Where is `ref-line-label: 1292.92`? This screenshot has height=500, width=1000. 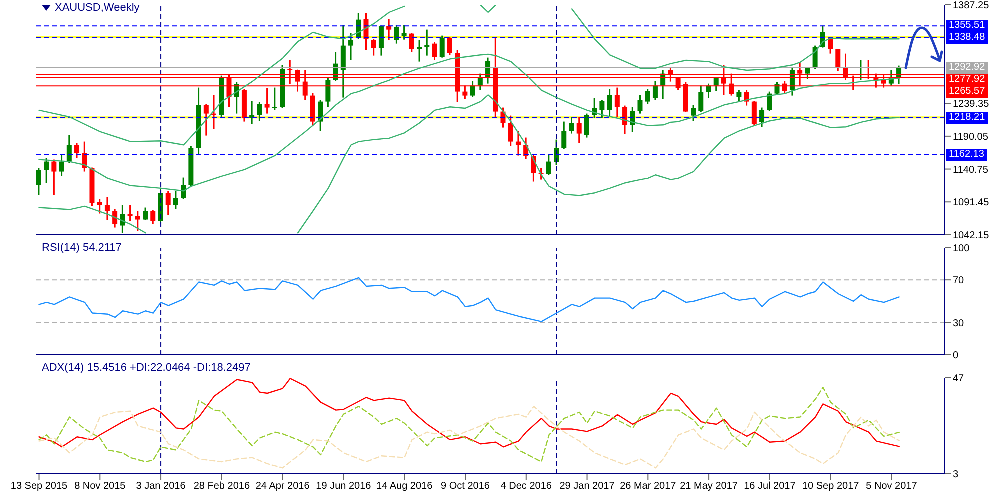
ref-line-label: 1292.92 is located at coordinates (967, 68).